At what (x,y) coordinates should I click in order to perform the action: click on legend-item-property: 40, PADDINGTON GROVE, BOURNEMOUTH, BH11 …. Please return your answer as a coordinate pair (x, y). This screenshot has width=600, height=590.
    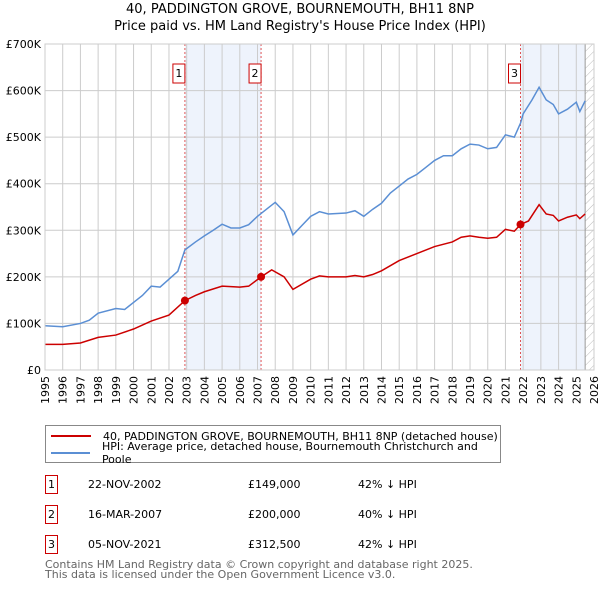
    Looking at the image, I should click on (272, 436).